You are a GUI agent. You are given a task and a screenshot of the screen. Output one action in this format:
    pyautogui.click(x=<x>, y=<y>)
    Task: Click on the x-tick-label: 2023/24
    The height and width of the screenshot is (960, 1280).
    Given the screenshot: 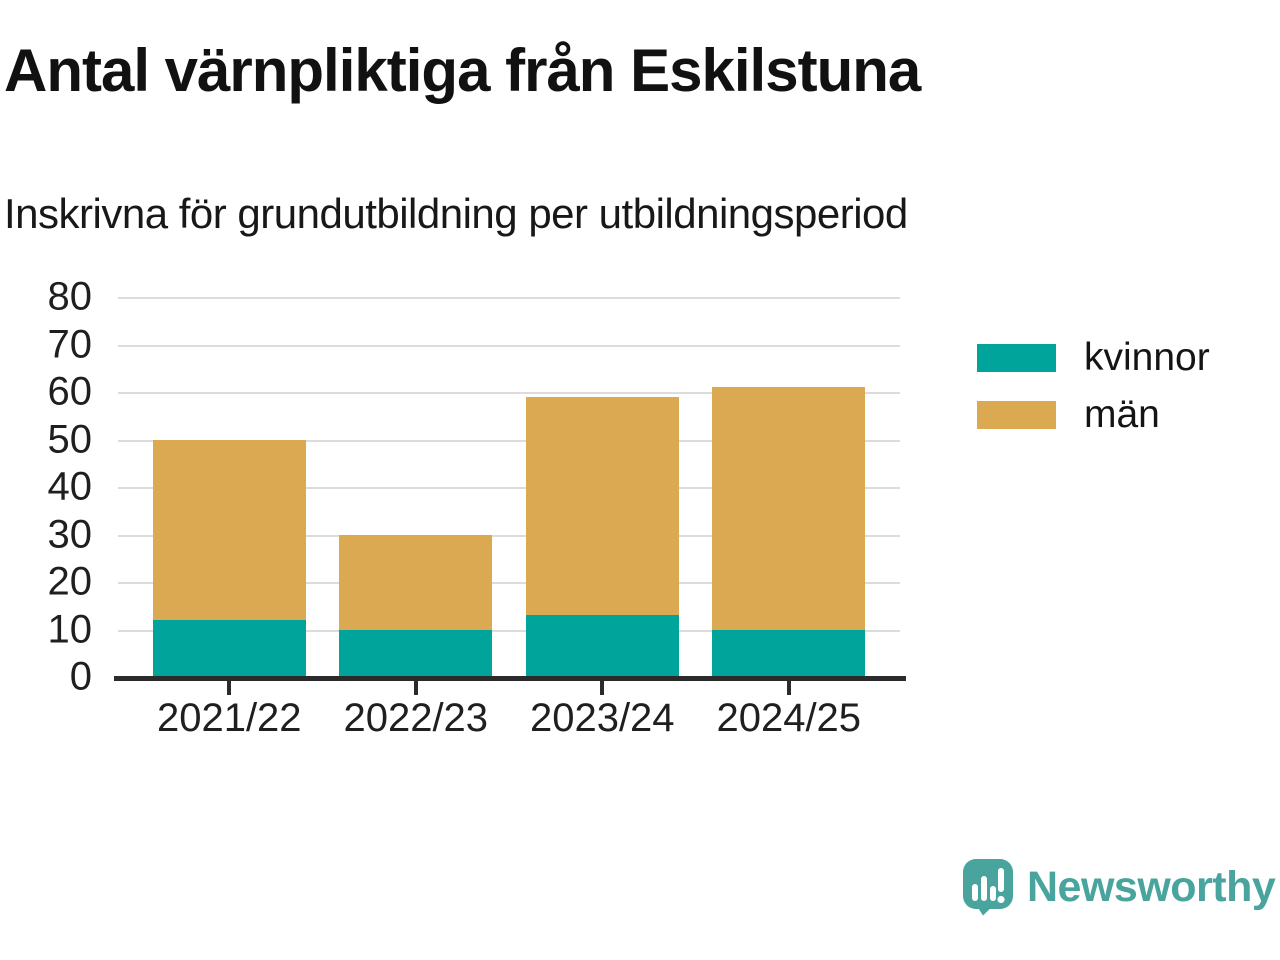 What is the action you would take?
    pyautogui.click(x=602, y=718)
    